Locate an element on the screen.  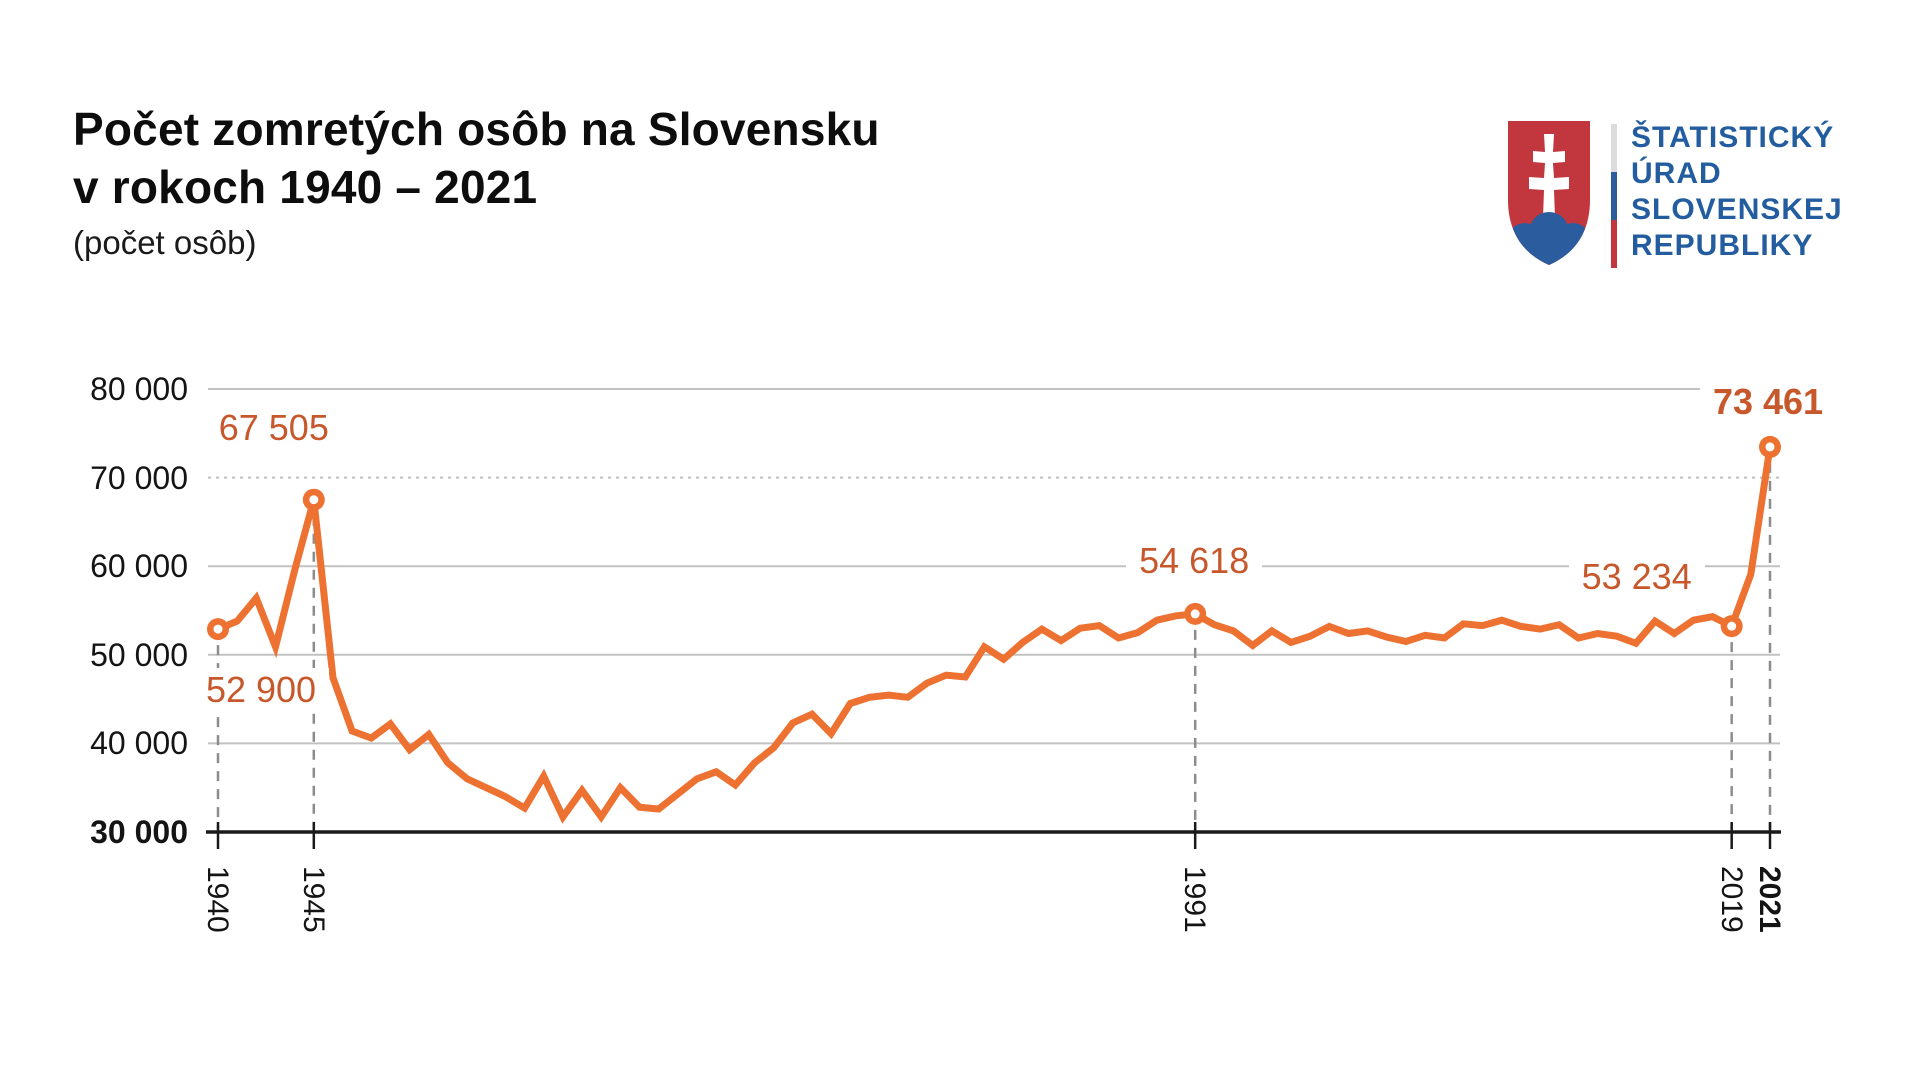
logo-text-line2: ÚRAD is located at coordinates (1676, 173).